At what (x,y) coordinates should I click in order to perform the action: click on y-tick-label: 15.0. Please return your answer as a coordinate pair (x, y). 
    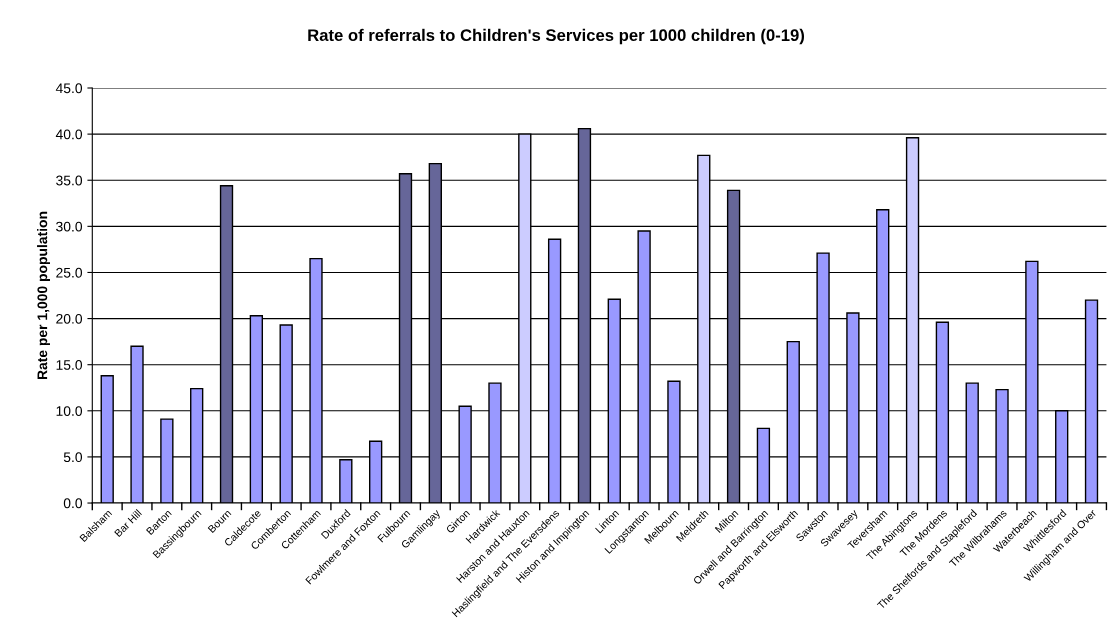
    Looking at the image, I should click on (69, 365).